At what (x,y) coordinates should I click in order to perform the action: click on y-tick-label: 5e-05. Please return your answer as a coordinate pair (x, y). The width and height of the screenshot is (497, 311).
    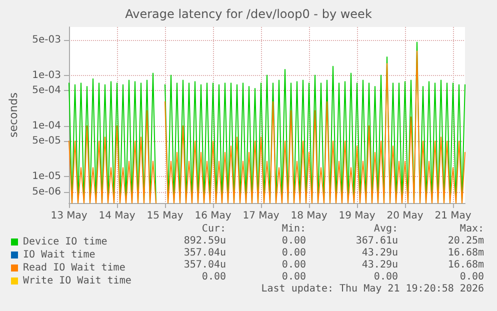
    Looking at the image, I should click on (46, 141).